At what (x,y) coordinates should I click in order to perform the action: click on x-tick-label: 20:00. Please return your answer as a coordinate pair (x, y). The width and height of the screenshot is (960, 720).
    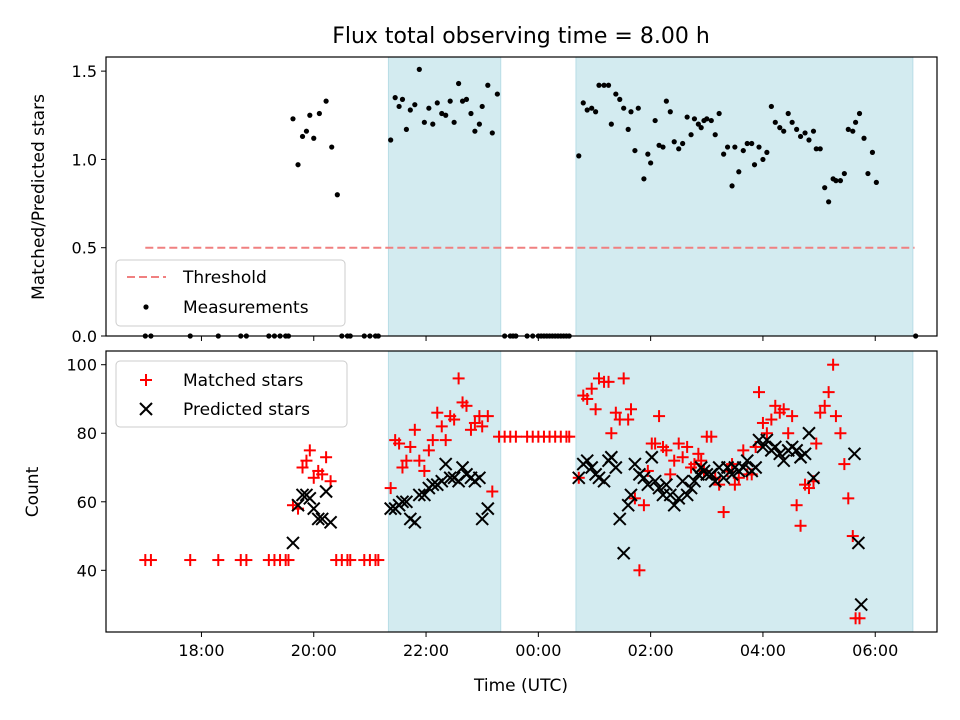
    Looking at the image, I should click on (314, 650).